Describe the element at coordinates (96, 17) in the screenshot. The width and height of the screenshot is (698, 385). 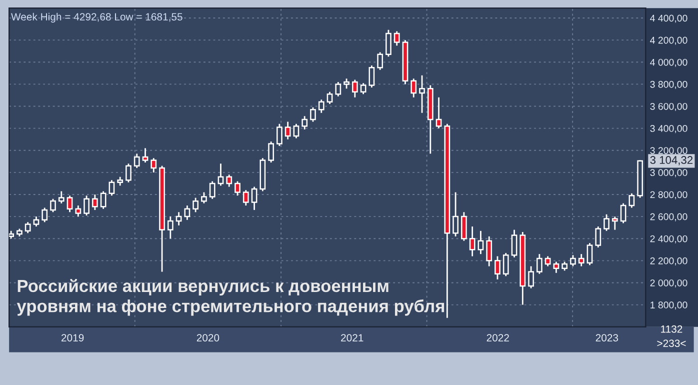
I see `chart-title: Week High = 4292,68 Low = 1681,55` at that location.